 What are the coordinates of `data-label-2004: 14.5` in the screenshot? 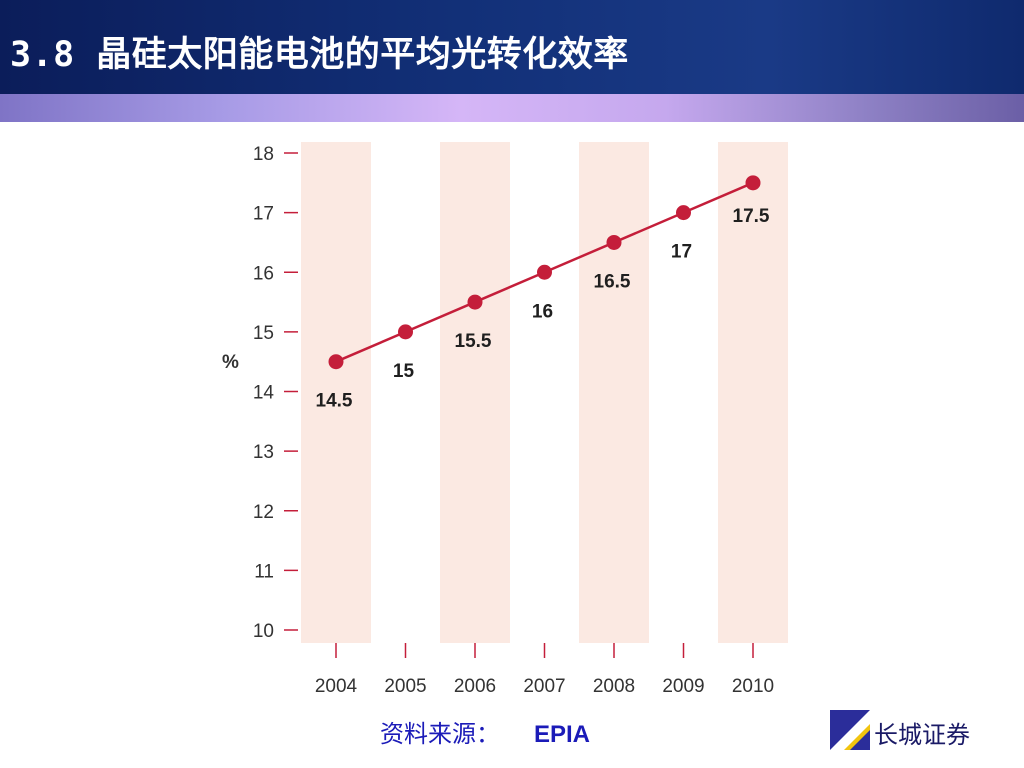 It's located at (334, 401).